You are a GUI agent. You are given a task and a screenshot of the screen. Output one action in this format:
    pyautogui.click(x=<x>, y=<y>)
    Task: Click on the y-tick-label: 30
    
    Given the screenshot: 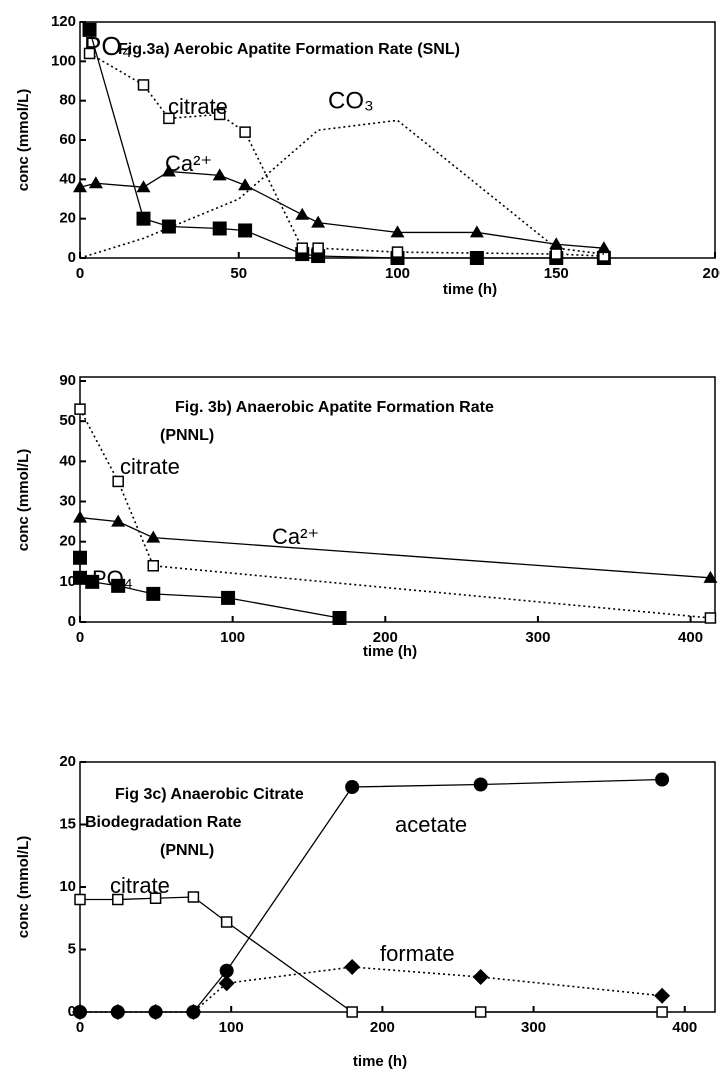 What is the action you would take?
    pyautogui.click(x=67, y=500)
    